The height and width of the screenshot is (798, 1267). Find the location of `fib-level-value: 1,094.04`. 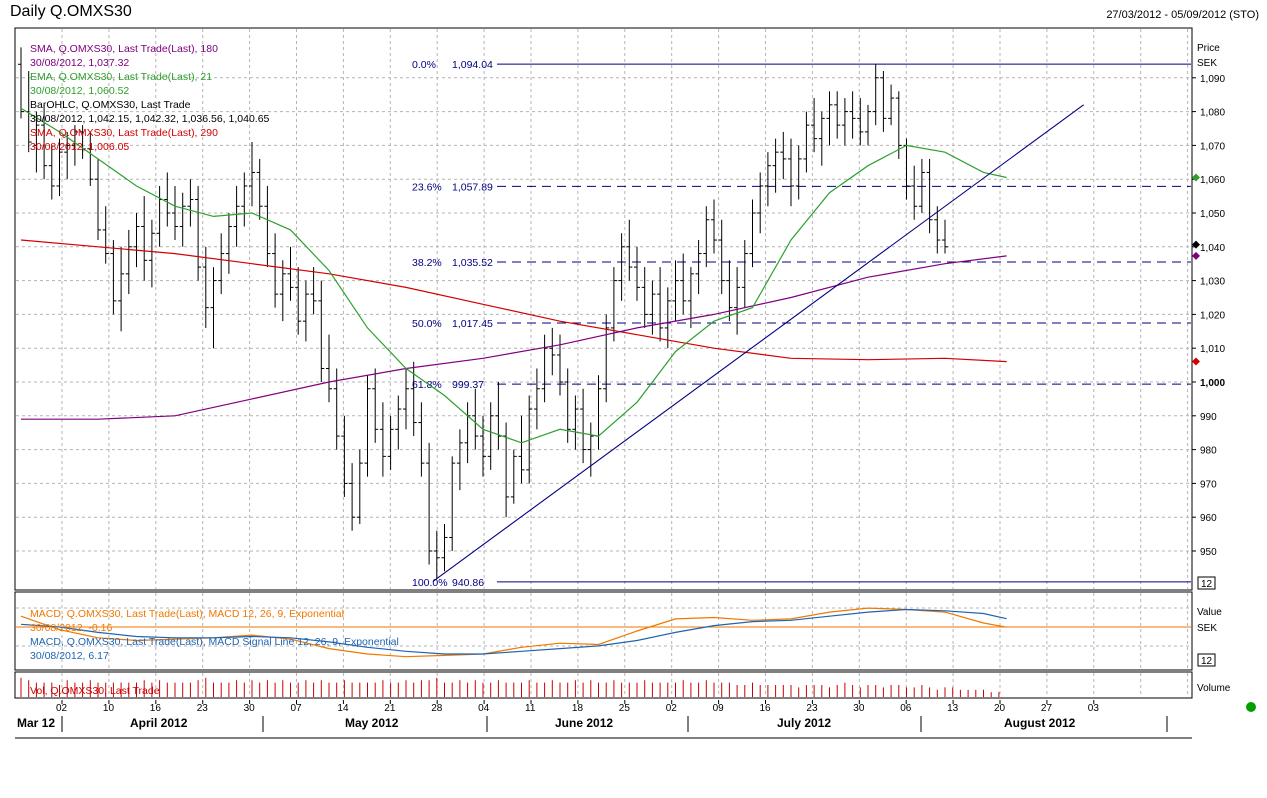

fib-level-value: 1,094.04 is located at coordinates (472, 65).